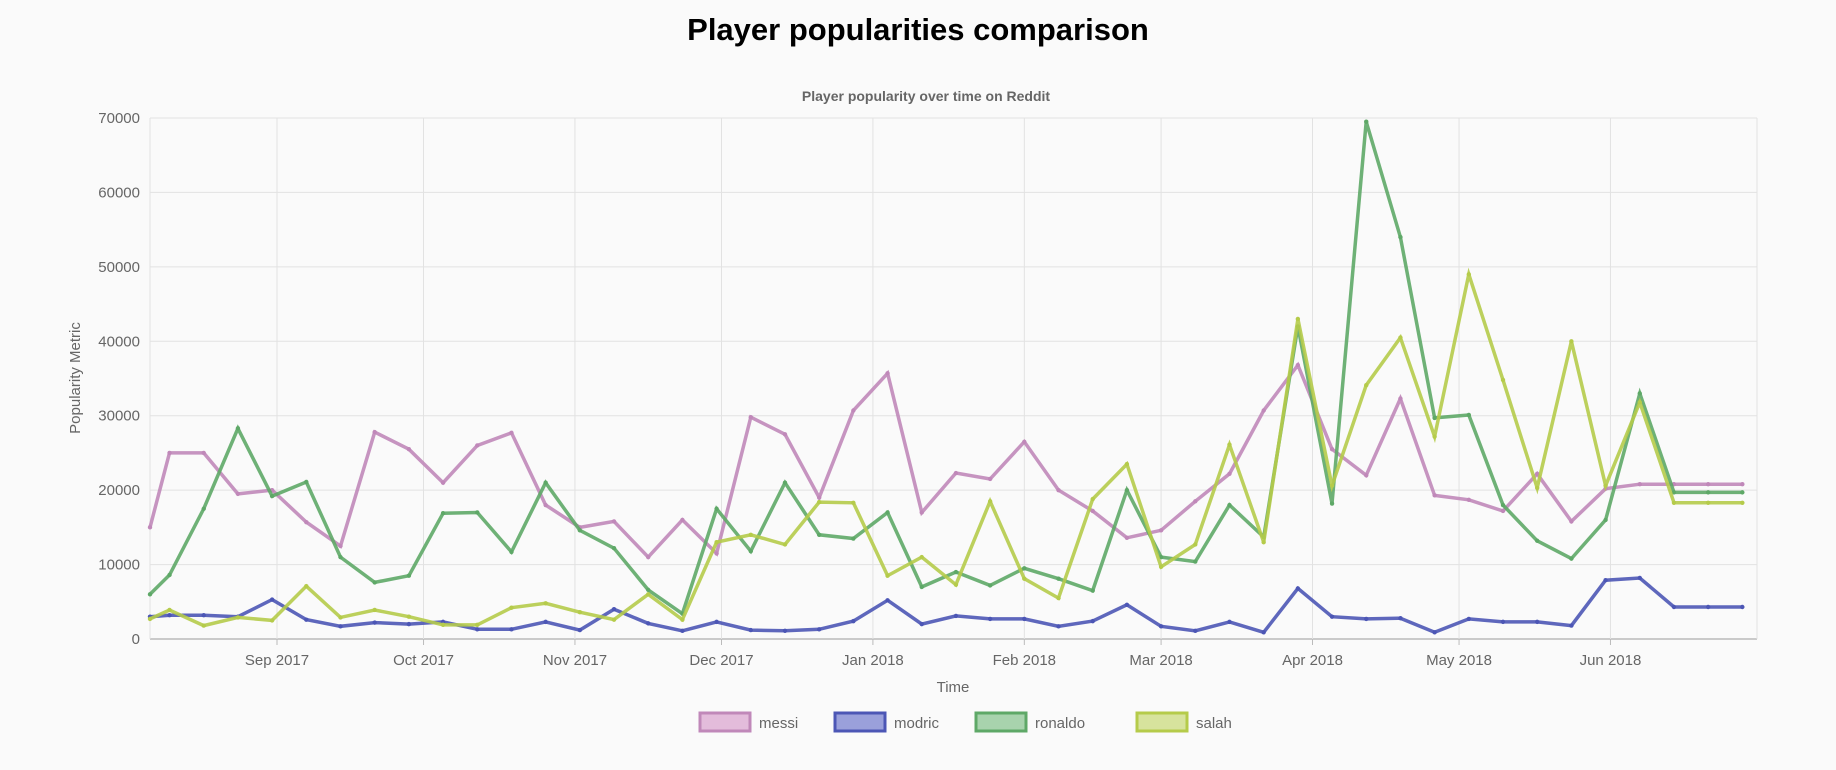 Image resolution: width=1836 pixels, height=770 pixels. What do you see at coordinates (1060, 723) in the screenshot?
I see `legend-label: ronaldo` at bounding box center [1060, 723].